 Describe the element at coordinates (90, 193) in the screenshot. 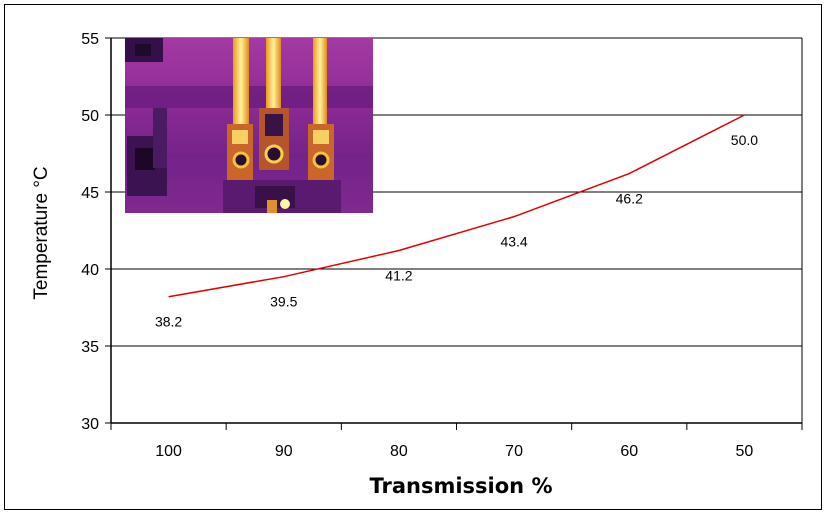

I see `y-tick-label: 45` at that location.